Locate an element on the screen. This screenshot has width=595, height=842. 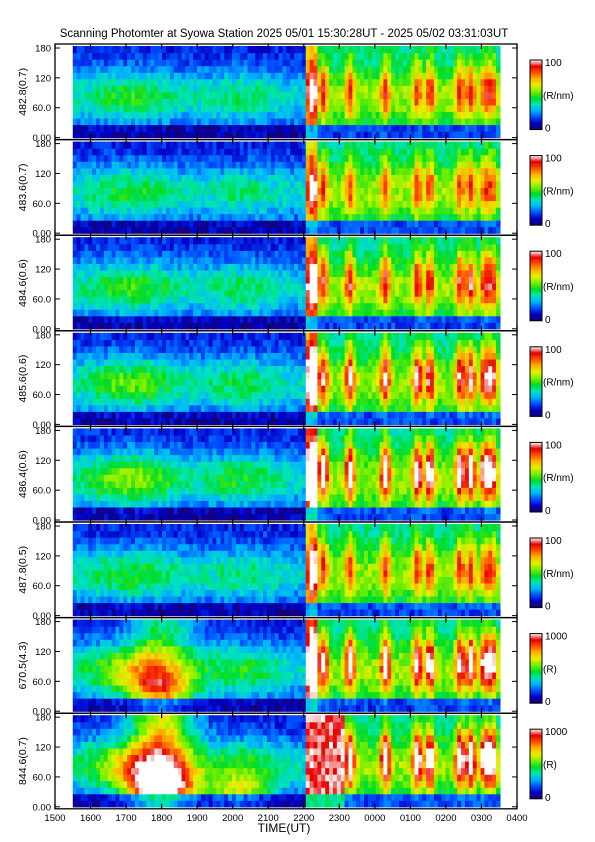
x-tick-label: 2200 is located at coordinates (303, 818).